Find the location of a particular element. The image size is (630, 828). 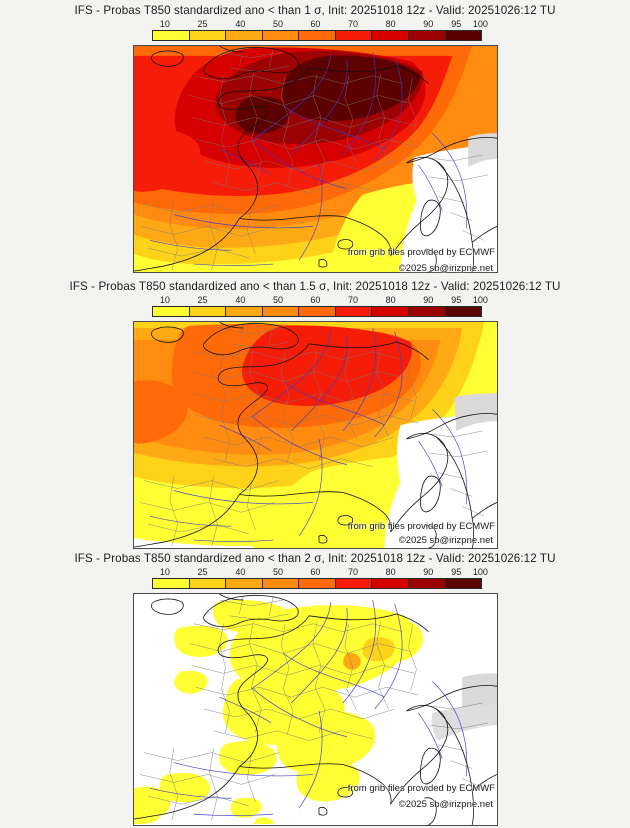

colorbar-ticks-2: 10 25 40 50 60 70 80 90 95 100 is located at coordinates (320, 300).